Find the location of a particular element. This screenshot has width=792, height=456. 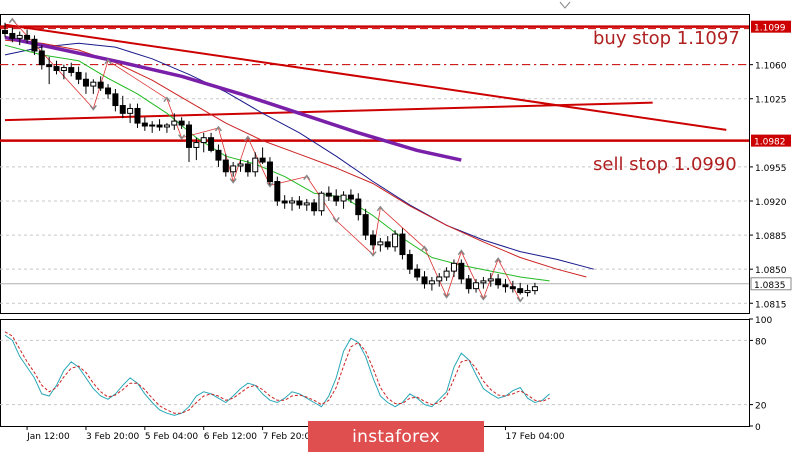

oscillator-signal-line is located at coordinates (277, 372).